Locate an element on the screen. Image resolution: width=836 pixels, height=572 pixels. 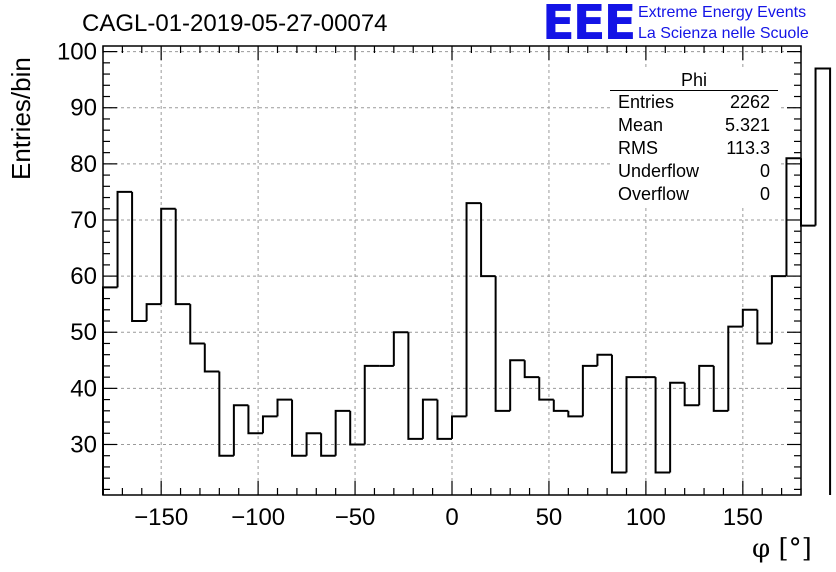
stats-row-underflow: Underflow 0 is located at coordinates (694, 171).